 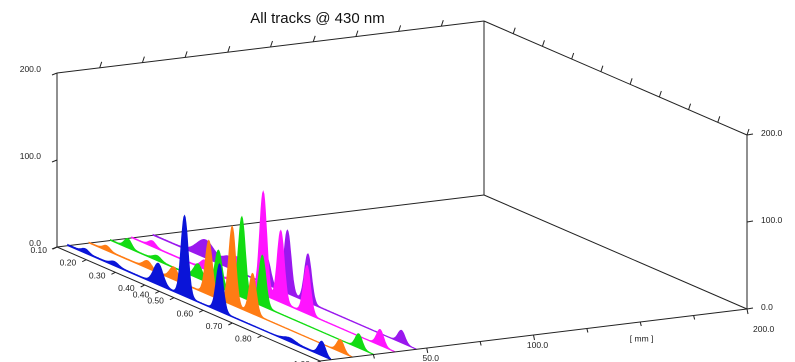 I want to click on left-intensity-tick-label: 0.0, so click(x=35, y=243).